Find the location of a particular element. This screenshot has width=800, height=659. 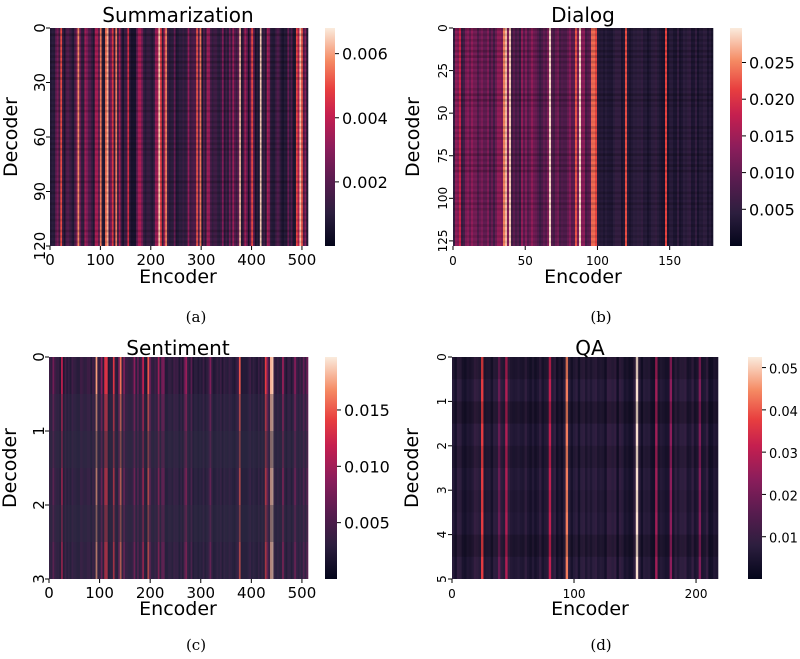

x-tick-label: 500 is located at coordinates (302, 260).